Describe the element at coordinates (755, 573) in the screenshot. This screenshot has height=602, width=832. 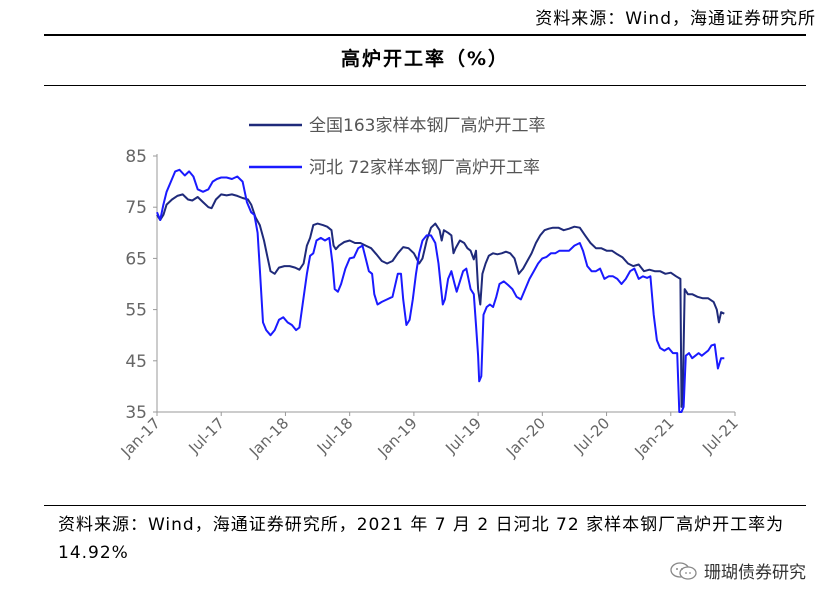
I see `watermark-text: 珊瑚债券研究` at that location.